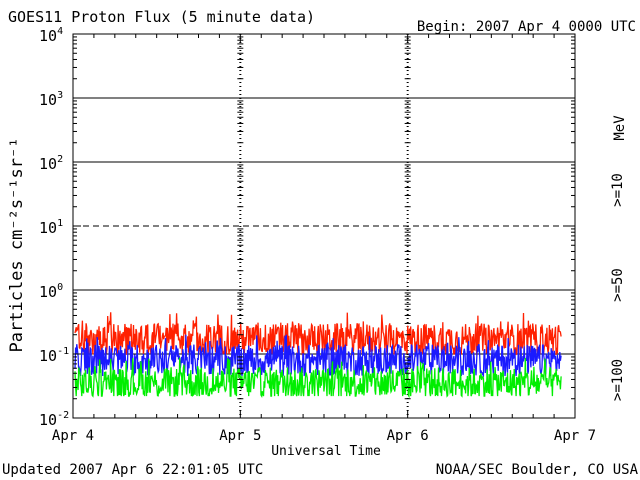 The image size is (640, 480). I want to click on series-group, so click(318, 355).